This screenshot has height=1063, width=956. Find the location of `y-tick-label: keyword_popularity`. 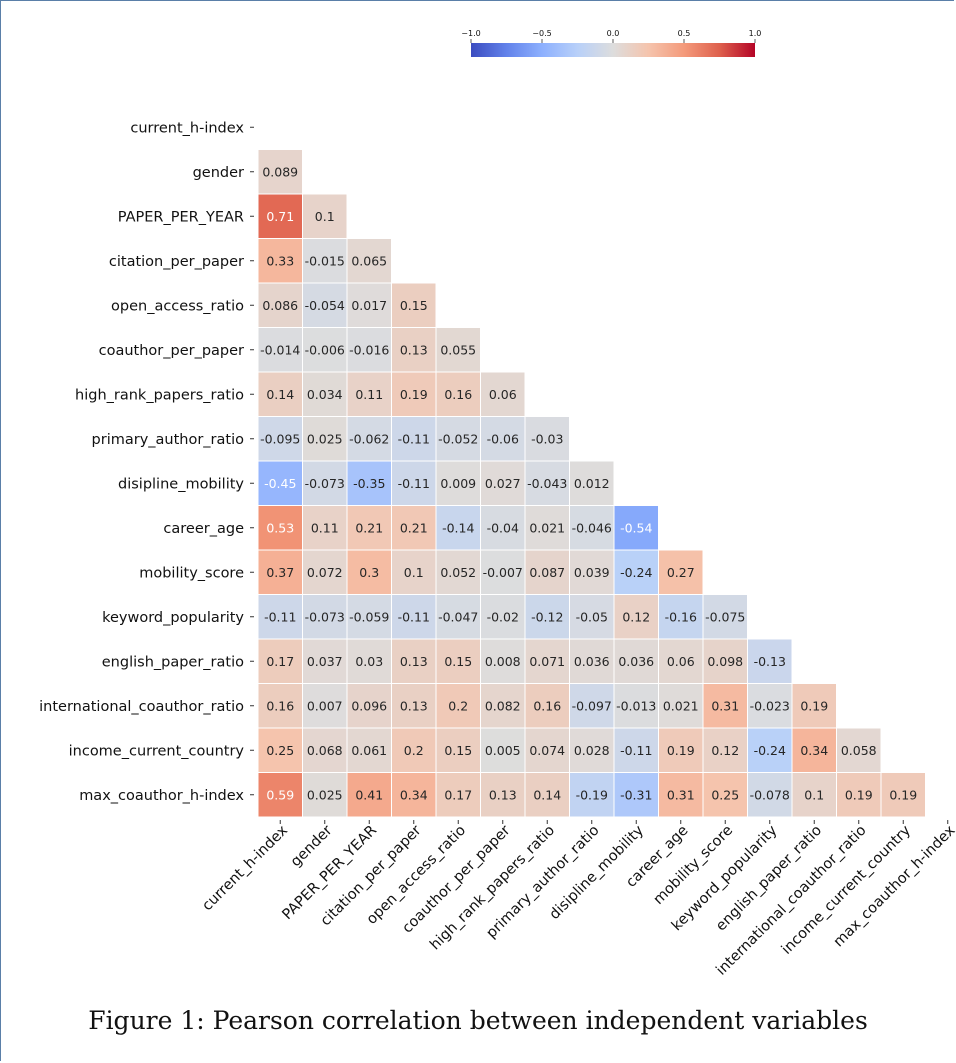

y-tick-label: keyword_popularity is located at coordinates (173, 618).